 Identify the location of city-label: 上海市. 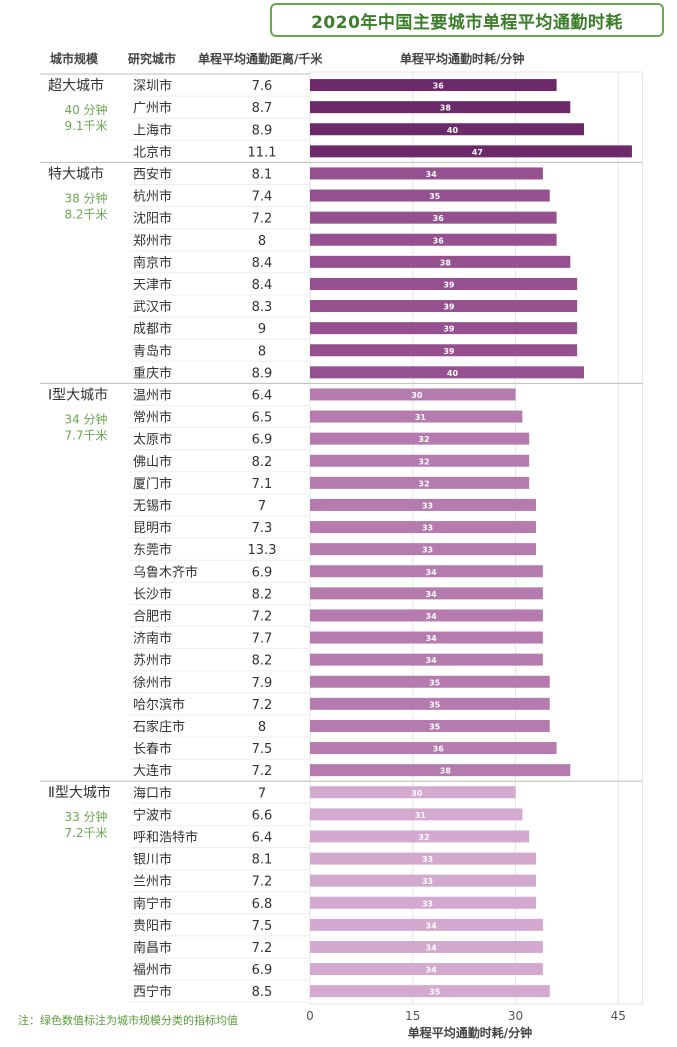
(152, 130).